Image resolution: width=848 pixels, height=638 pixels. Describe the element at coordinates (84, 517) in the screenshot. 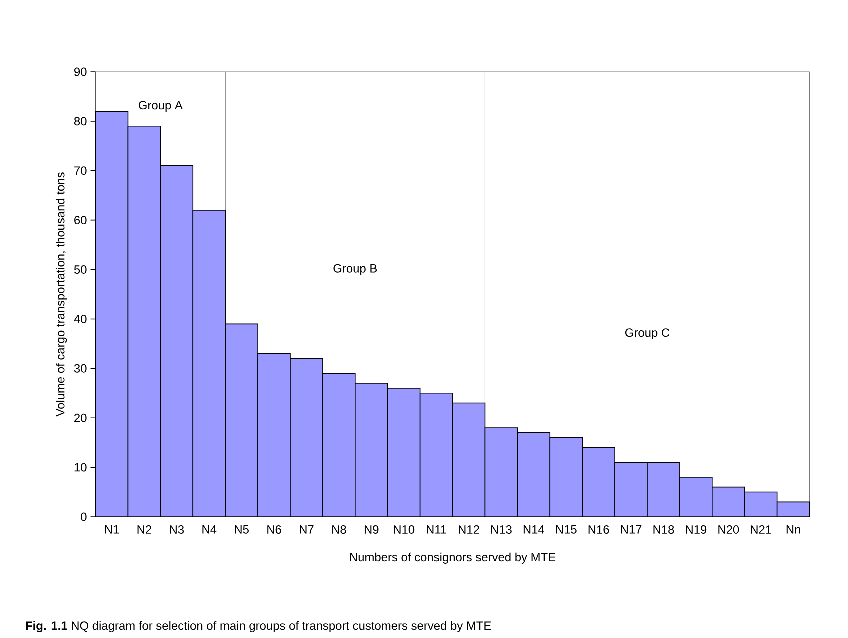

I see `y-tick-label: 0` at that location.